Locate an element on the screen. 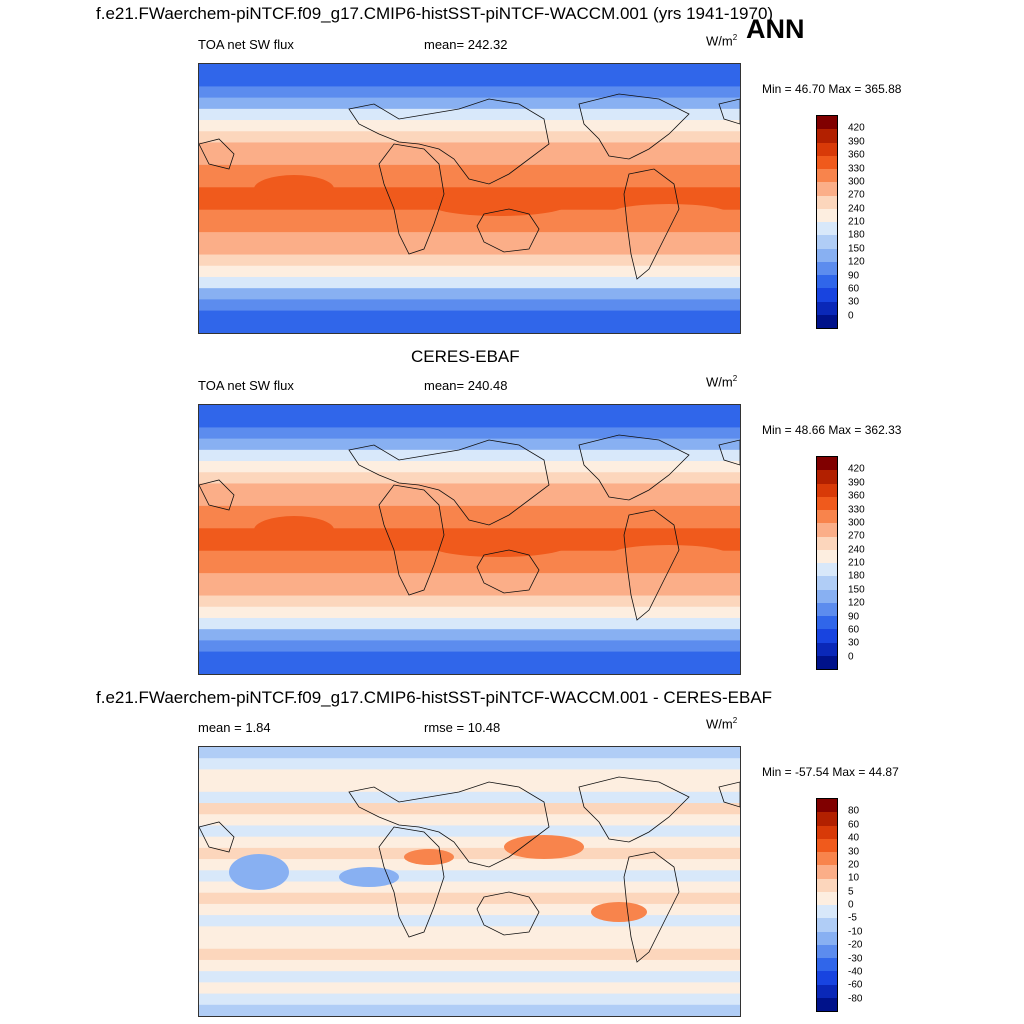  panel2-title: CERES-EBAF is located at coordinates (465, 356).